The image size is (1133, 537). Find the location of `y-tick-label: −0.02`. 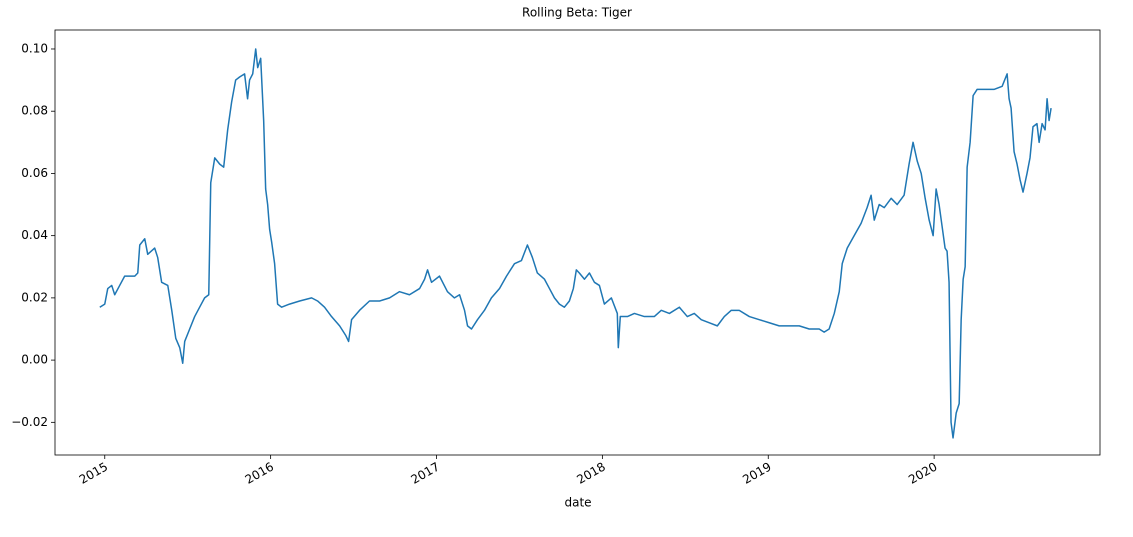

y-tick-label: −0.02 is located at coordinates (29, 422).